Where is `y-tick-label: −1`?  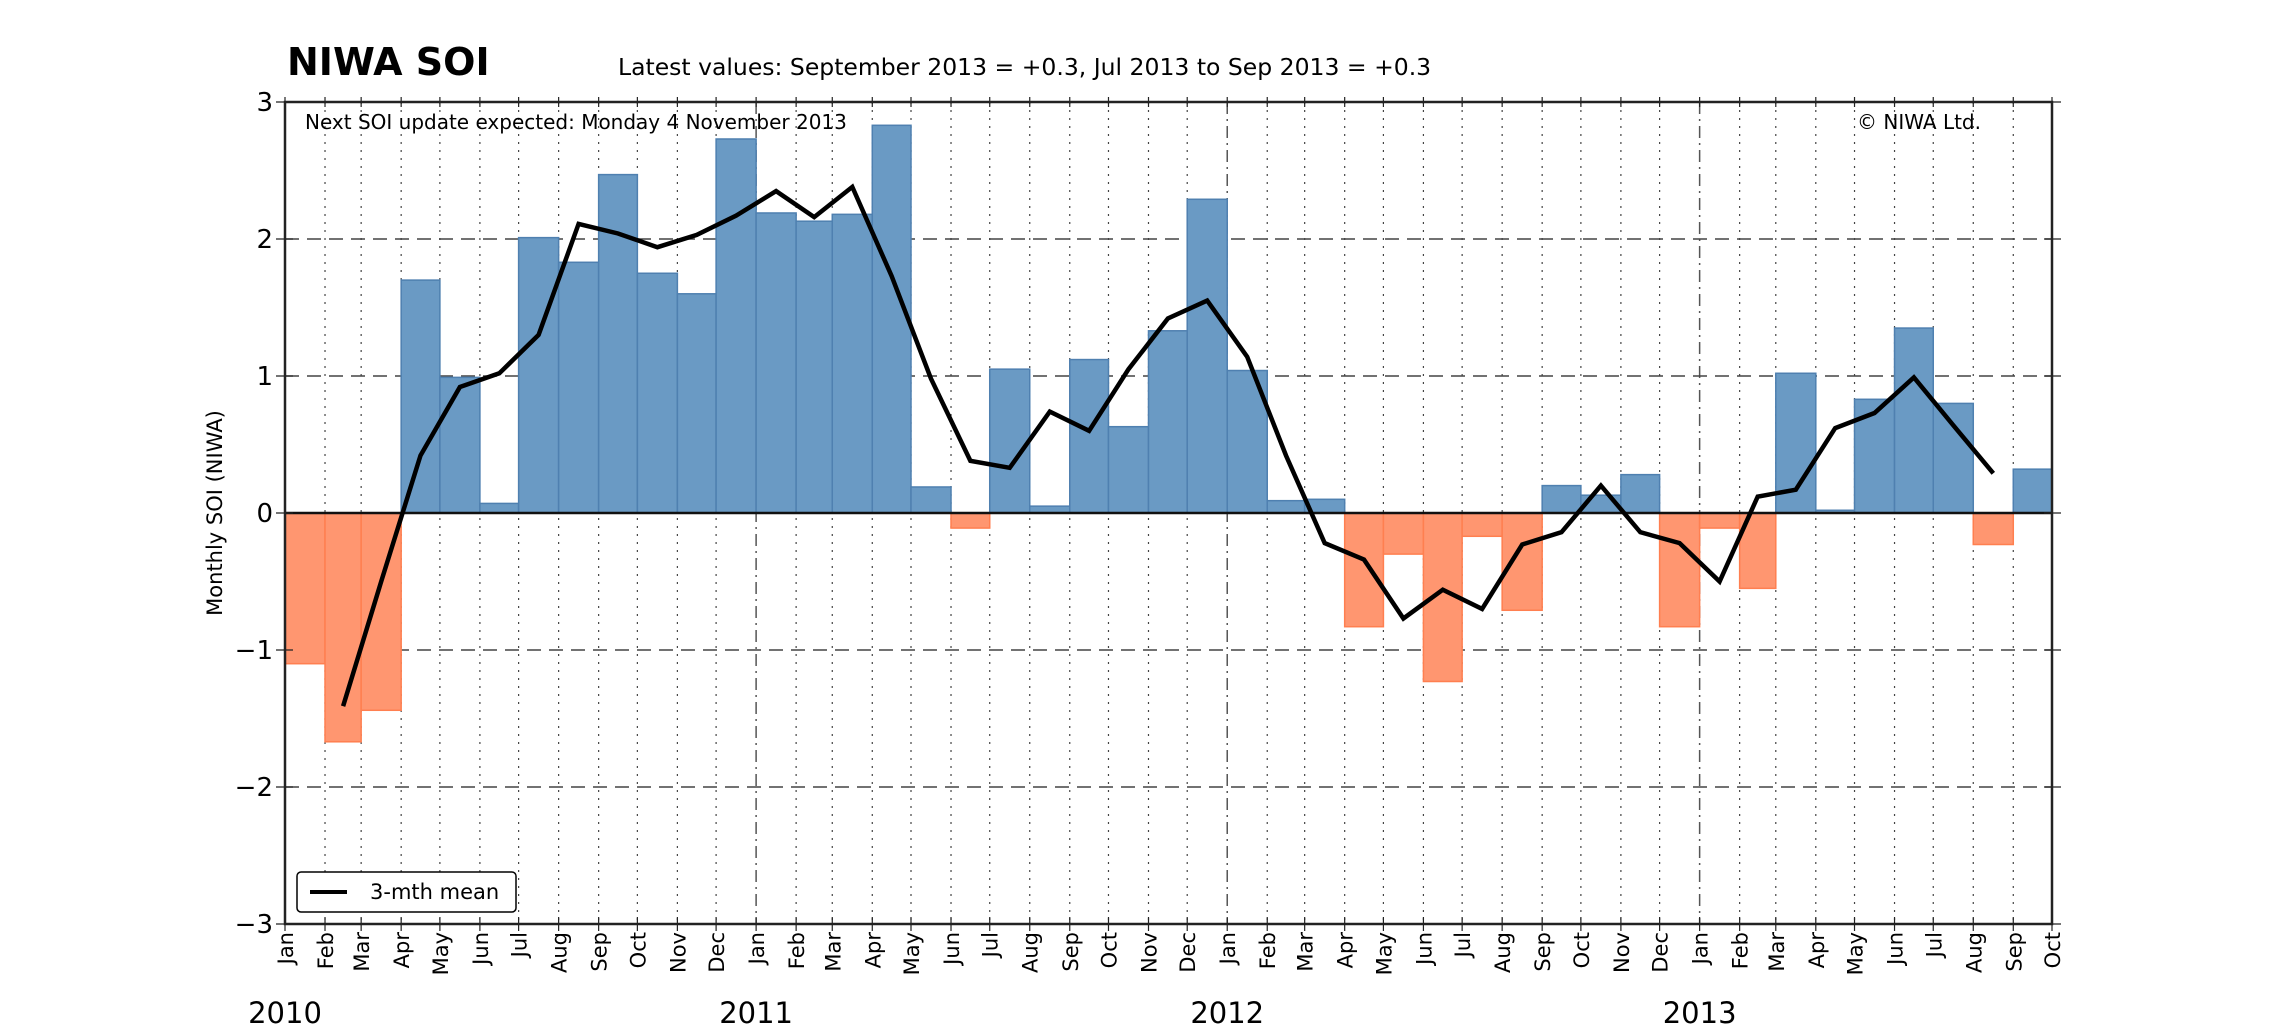
y-tick-label: −1 is located at coordinates (254, 651).